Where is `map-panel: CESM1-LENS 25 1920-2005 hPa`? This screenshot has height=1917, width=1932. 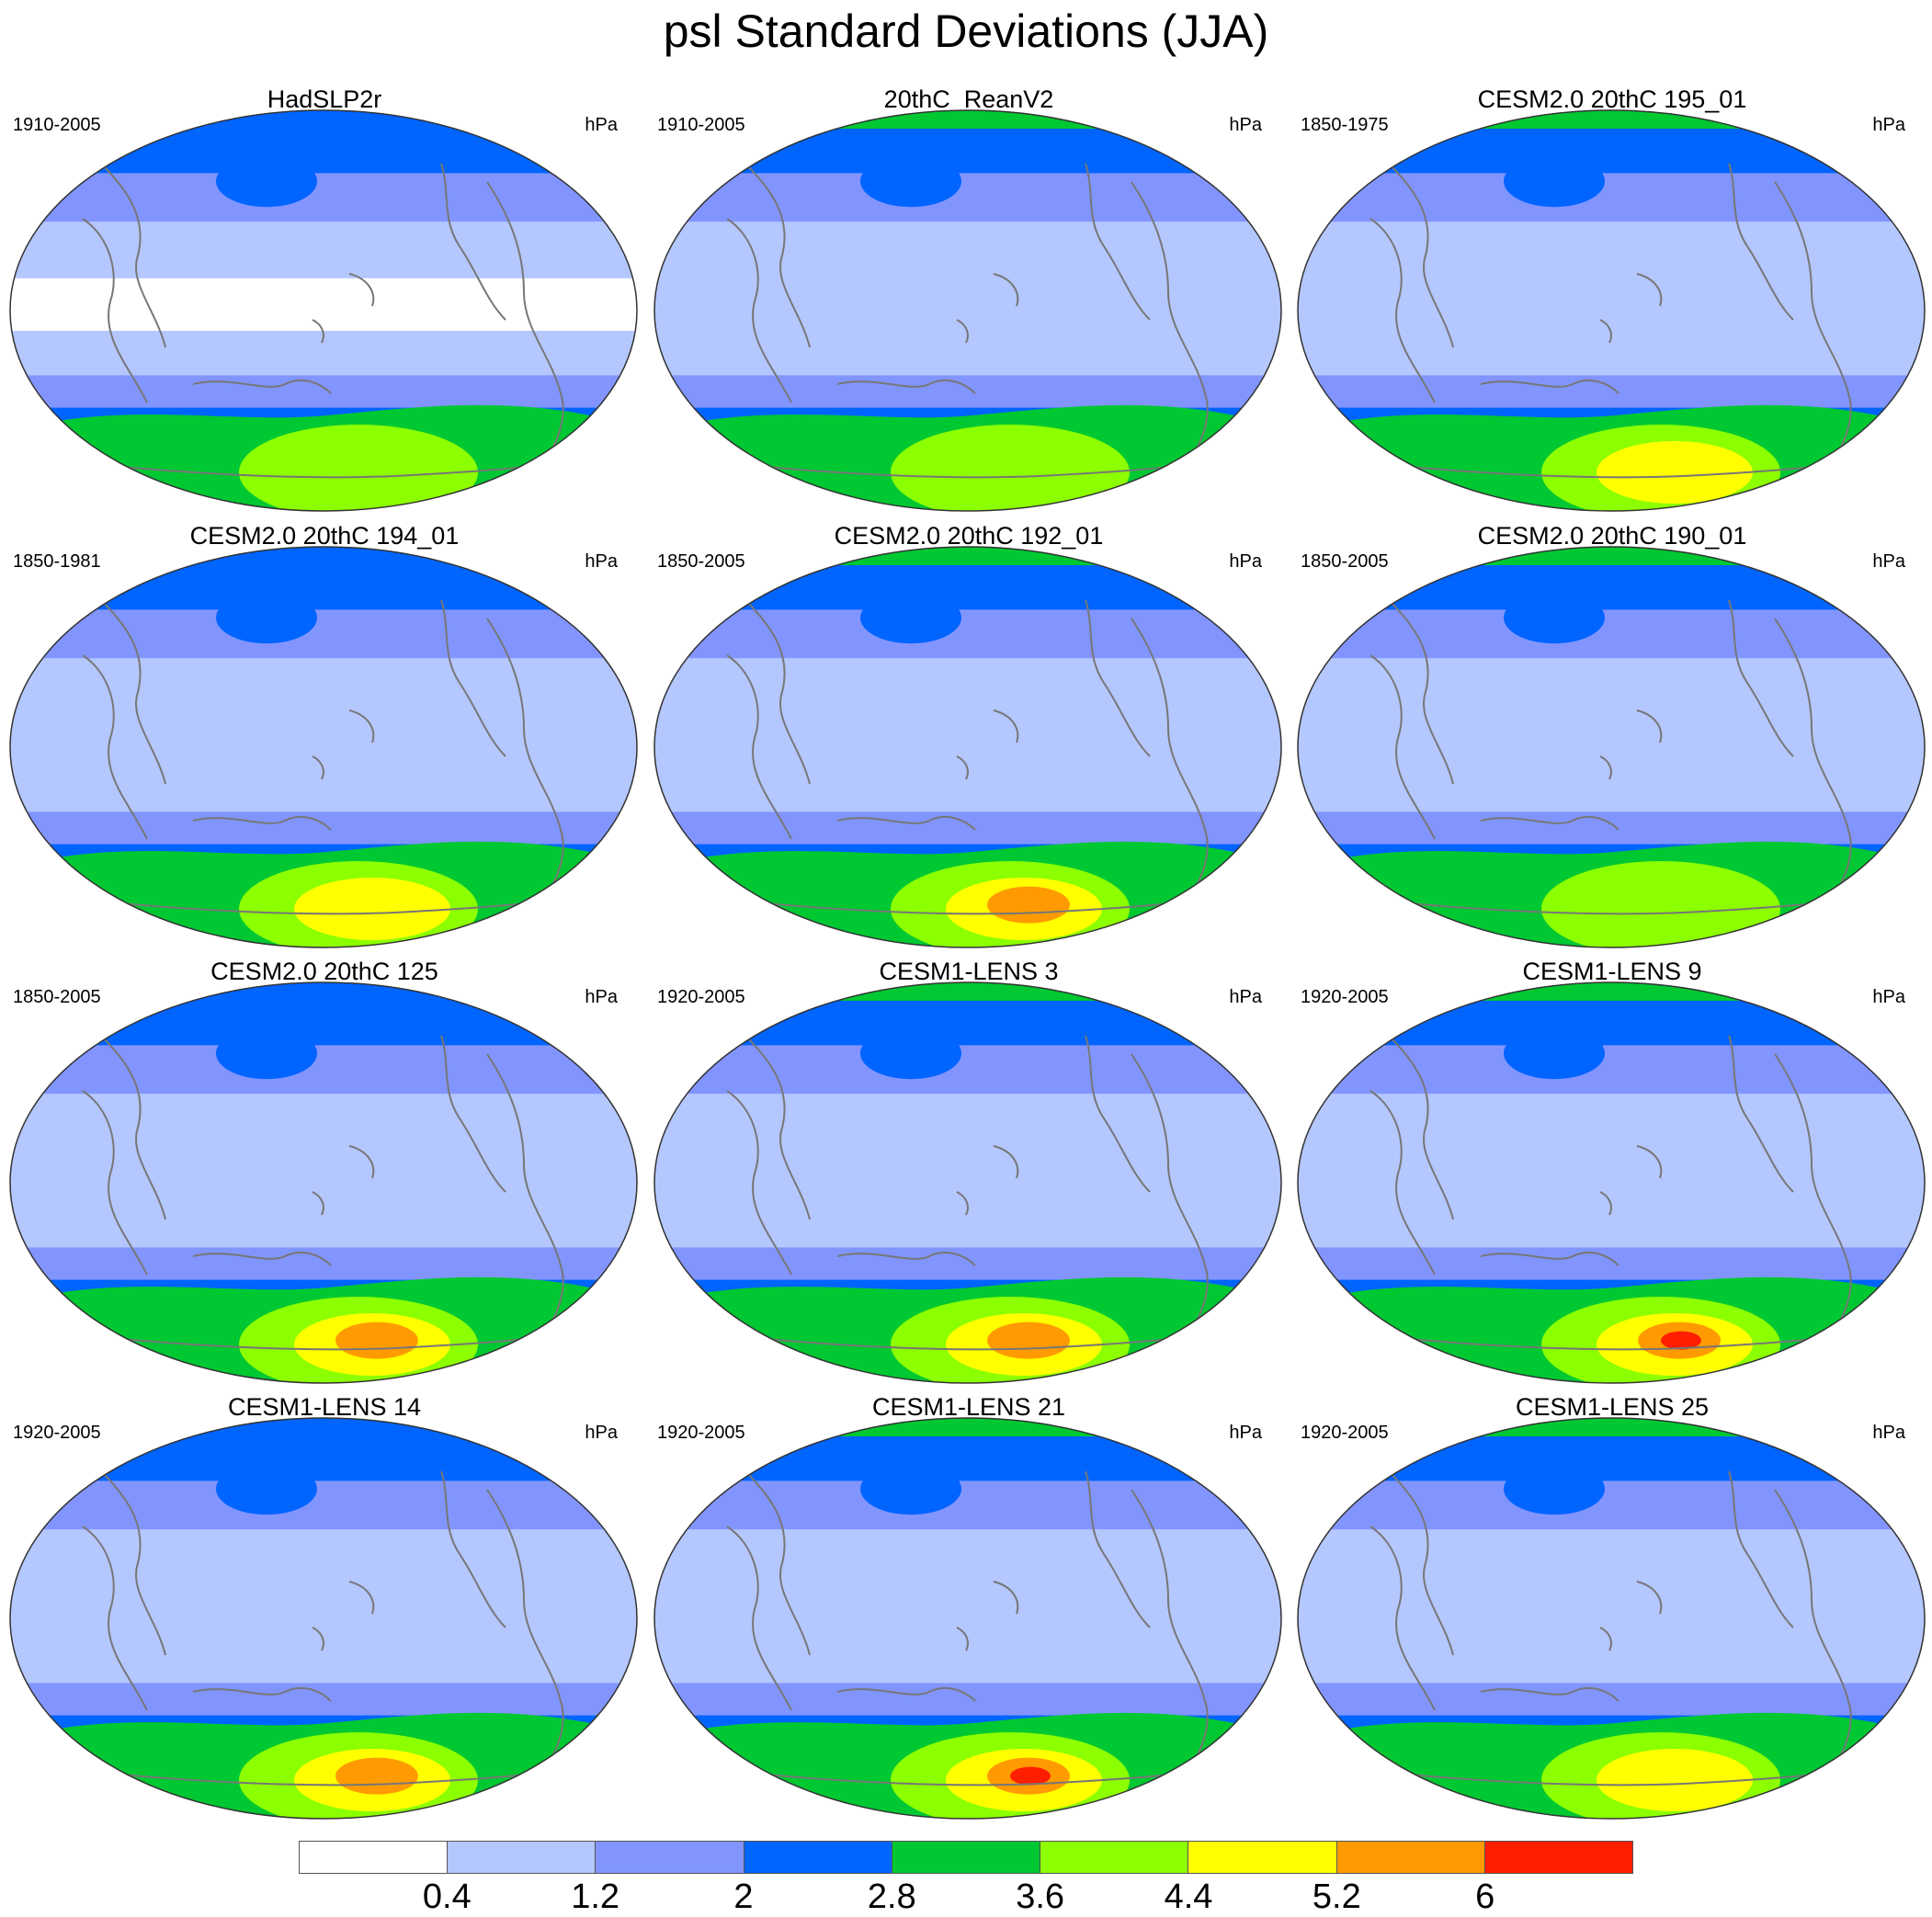 map-panel: CESM1-LENS 25 1920-2005 hPa is located at coordinates (1612, 1609).